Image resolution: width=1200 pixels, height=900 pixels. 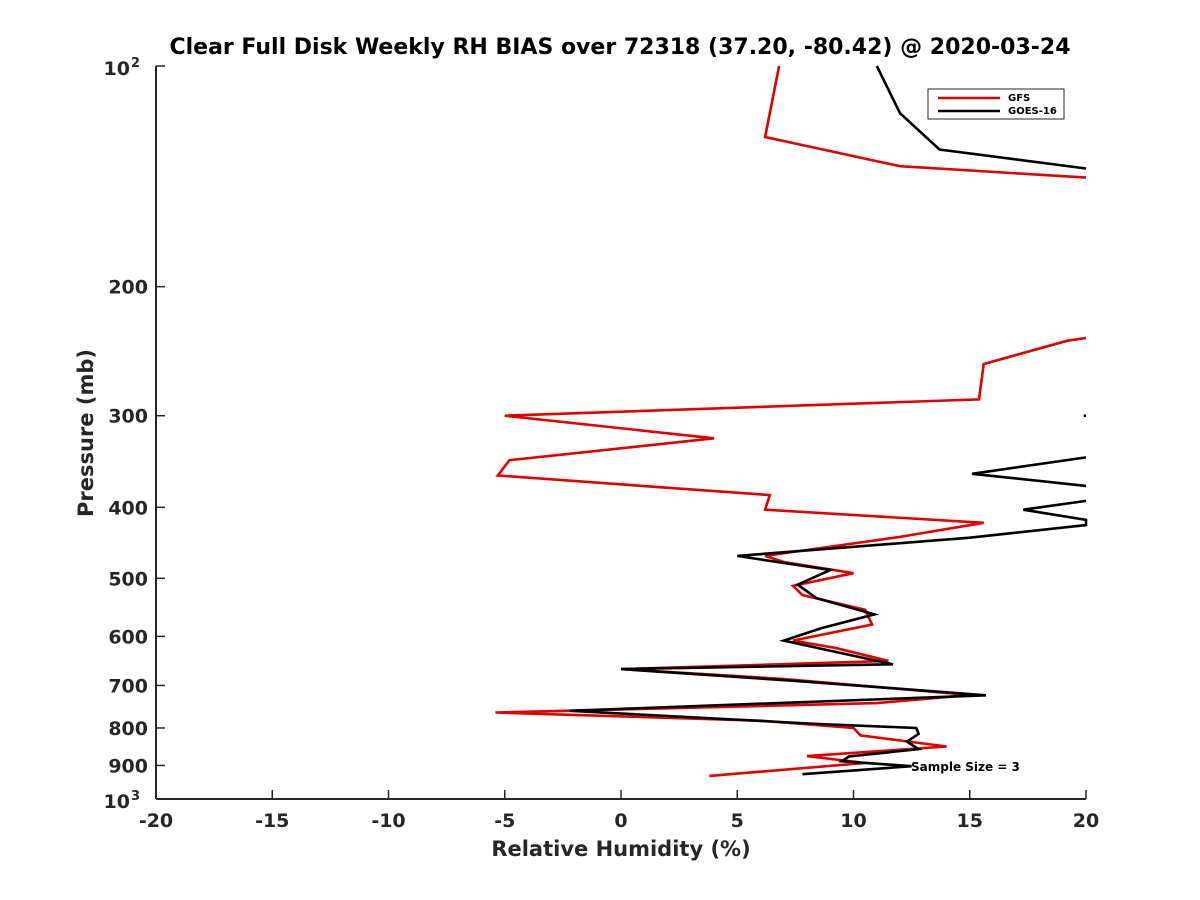 I want to click on sample-size-annotation: Sample Size = 3, so click(x=965, y=767).